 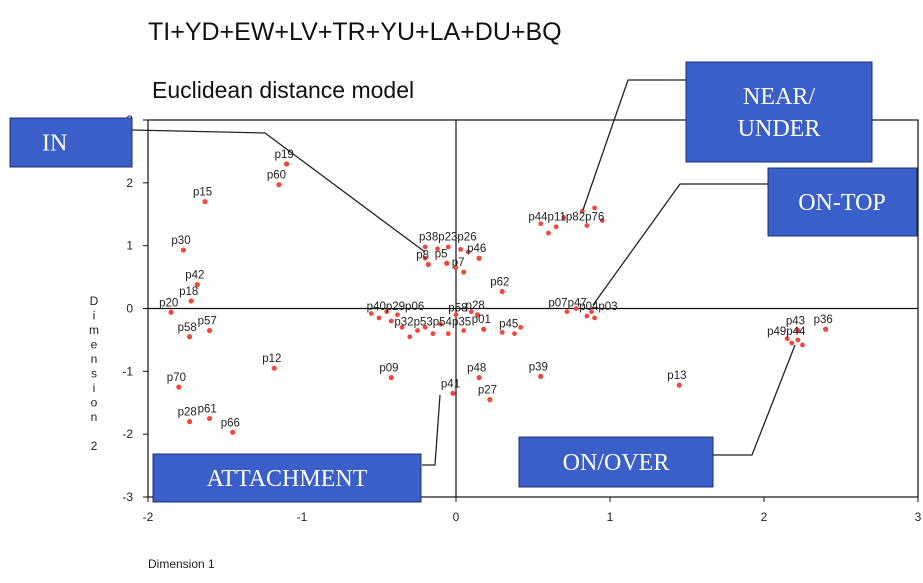 I want to click on x-axis-label: Dimension 1, so click(x=181, y=564).